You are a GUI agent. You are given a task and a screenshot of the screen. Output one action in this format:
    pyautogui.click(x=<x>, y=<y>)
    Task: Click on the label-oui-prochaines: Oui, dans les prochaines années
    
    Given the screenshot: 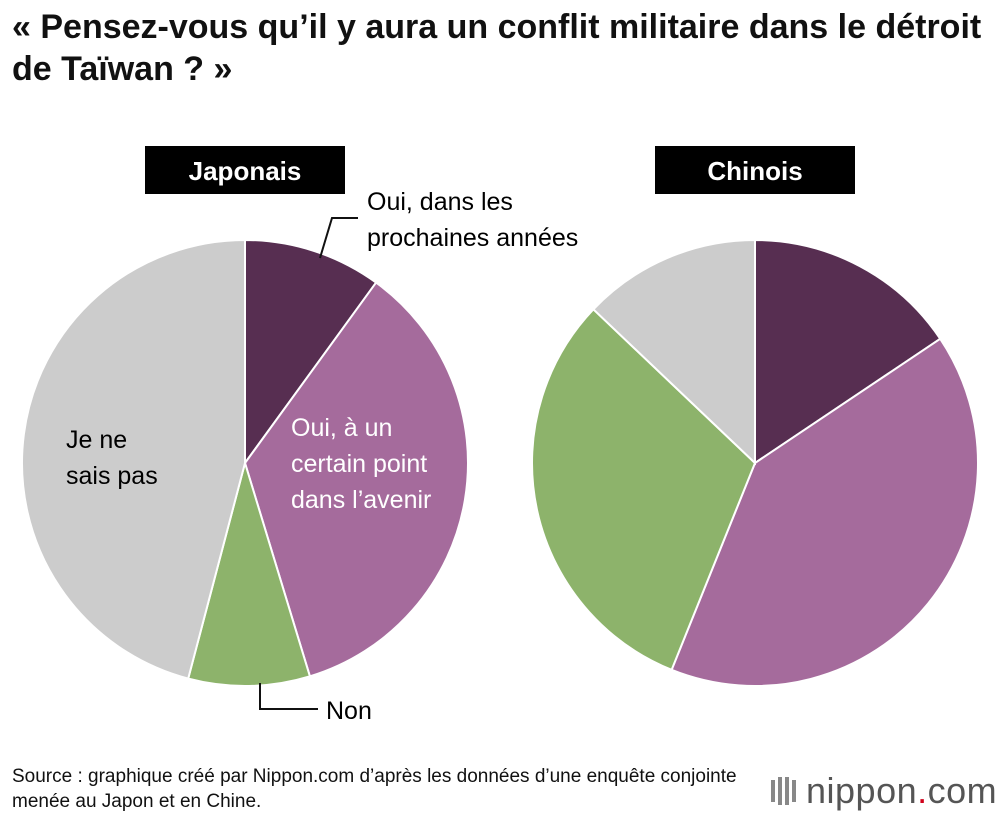 What is the action you would take?
    pyautogui.click(x=472, y=220)
    